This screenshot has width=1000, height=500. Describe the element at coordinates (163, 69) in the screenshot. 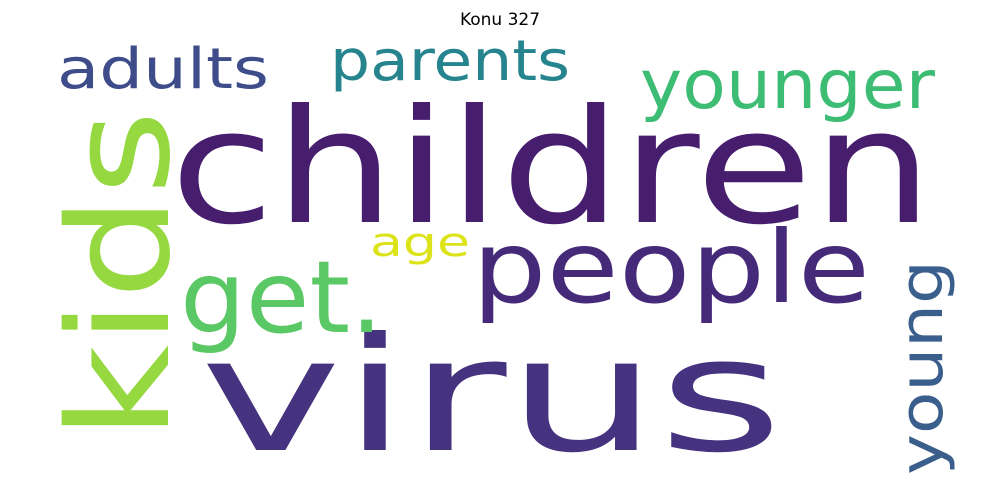

I see `word-adults: adults` at that location.